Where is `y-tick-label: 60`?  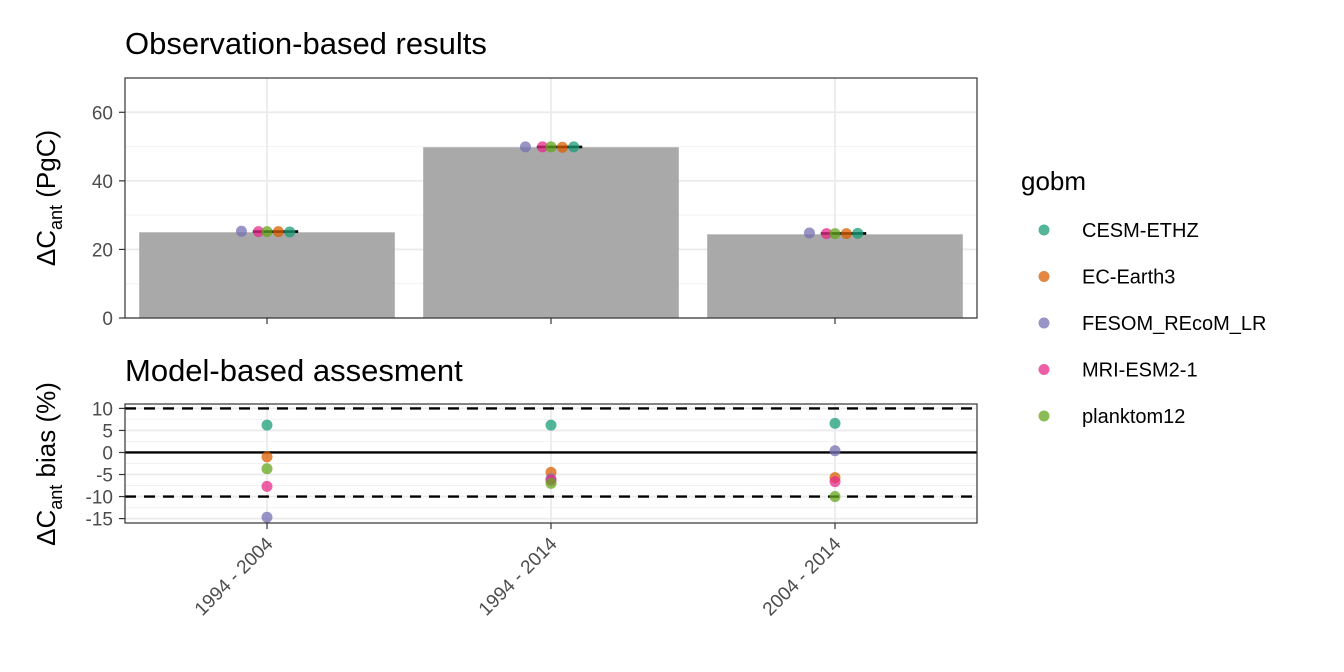
y-tick-label: 60 is located at coordinates (102, 113).